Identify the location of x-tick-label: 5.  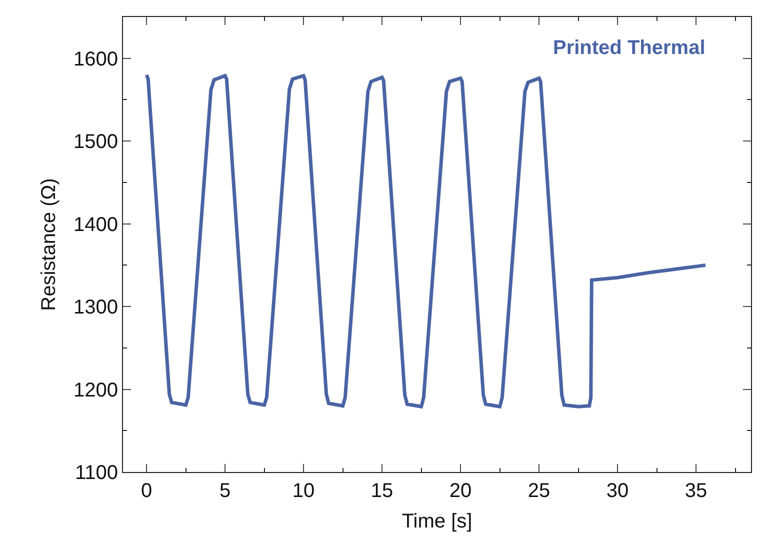
(225, 491).